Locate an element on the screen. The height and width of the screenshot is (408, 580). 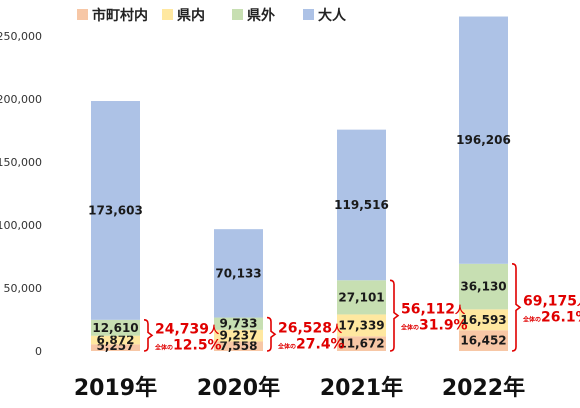
bar-value-label: 7,558 is located at coordinates (239, 346).